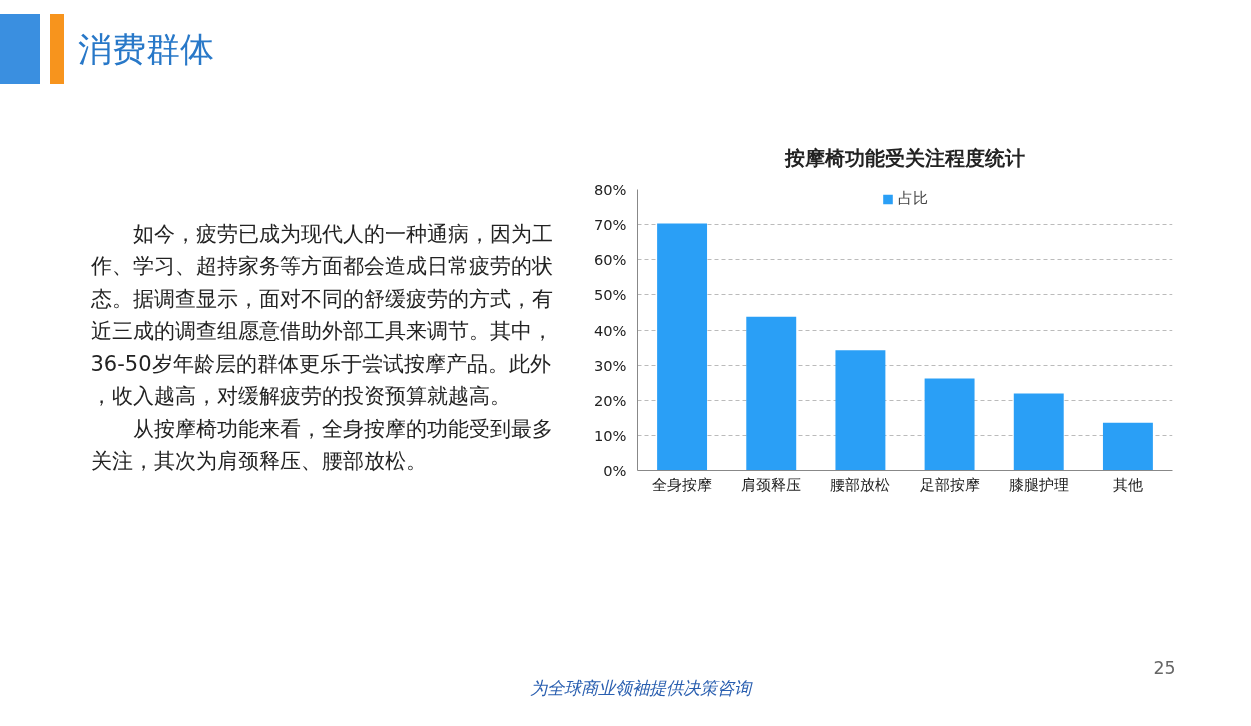  I want to click on y-tick-label: 10%, so click(610, 435).